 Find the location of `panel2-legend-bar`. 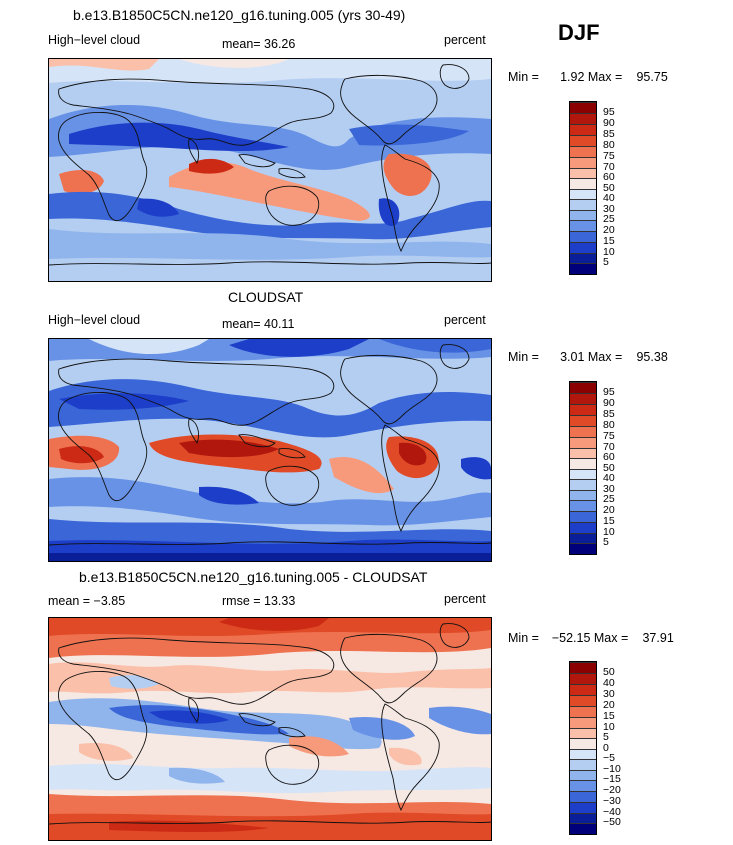

panel2-legend-bar is located at coordinates (583, 468).